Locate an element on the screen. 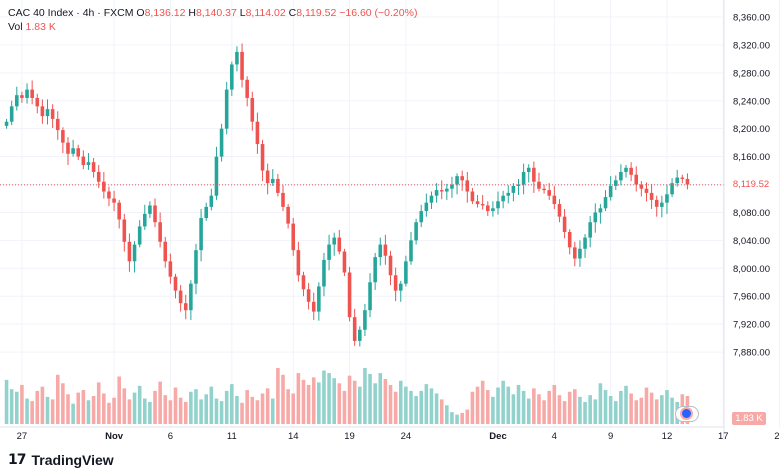 The width and height of the screenshot is (780, 470). time-tick-label: 27 is located at coordinates (22, 436).